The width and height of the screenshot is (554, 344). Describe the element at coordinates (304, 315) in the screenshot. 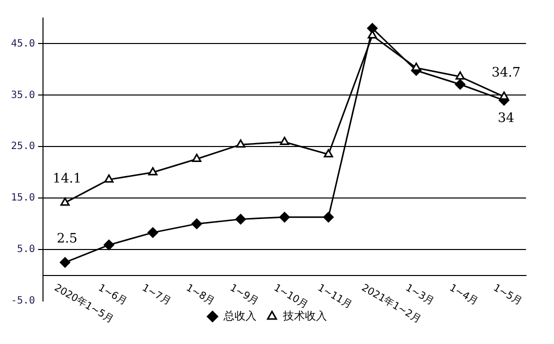

I see `legend-label: 技术收入` at that location.